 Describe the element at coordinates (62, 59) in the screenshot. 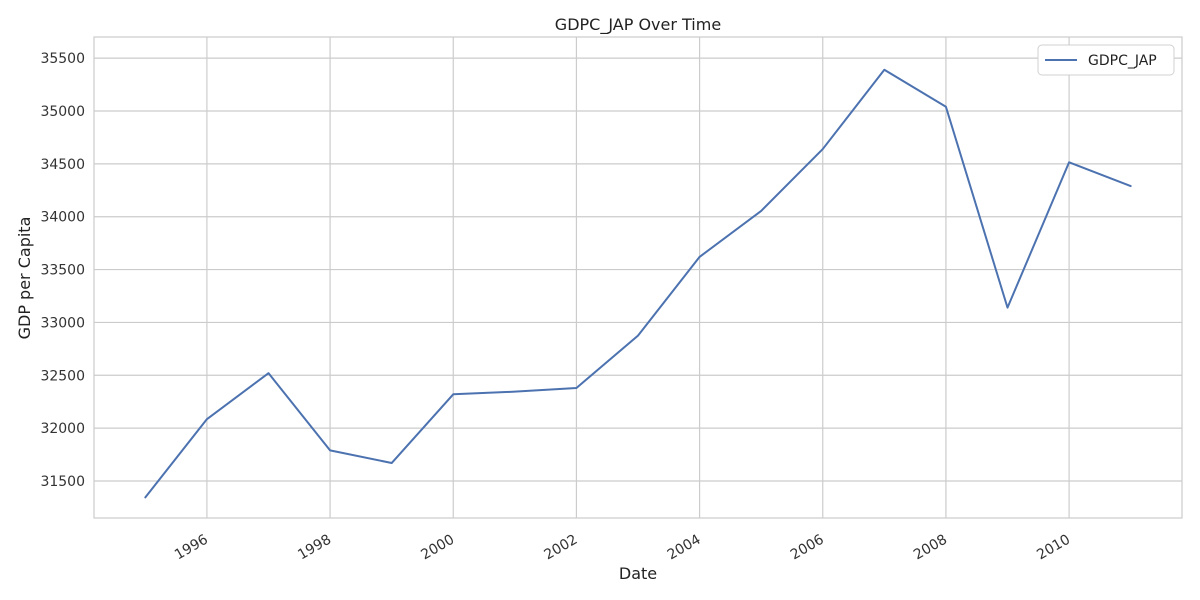

I see `y-tick-label: 35500` at that location.